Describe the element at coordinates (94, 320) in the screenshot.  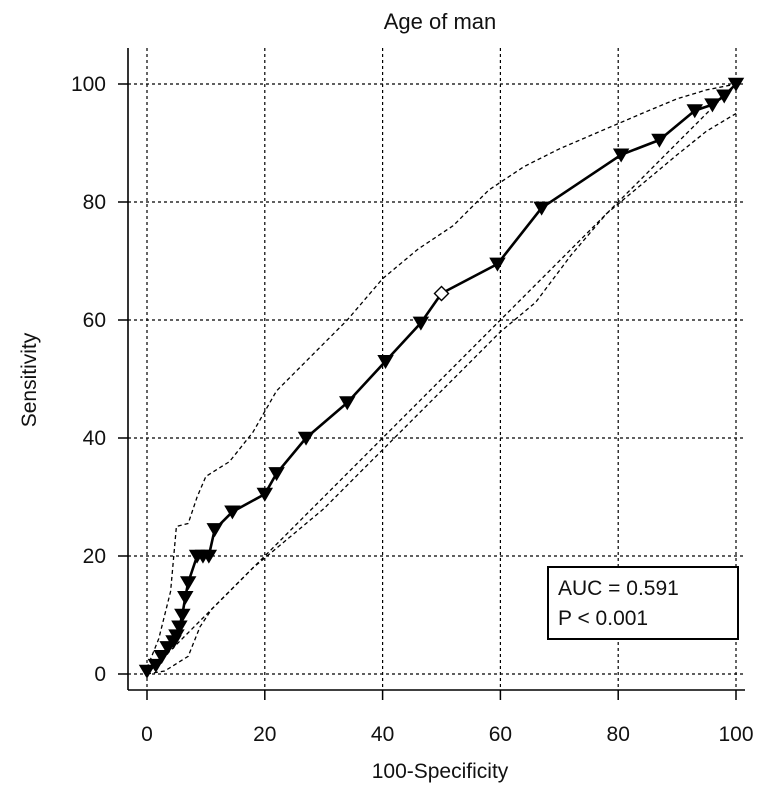
I see `y-tick-label: 60` at that location.